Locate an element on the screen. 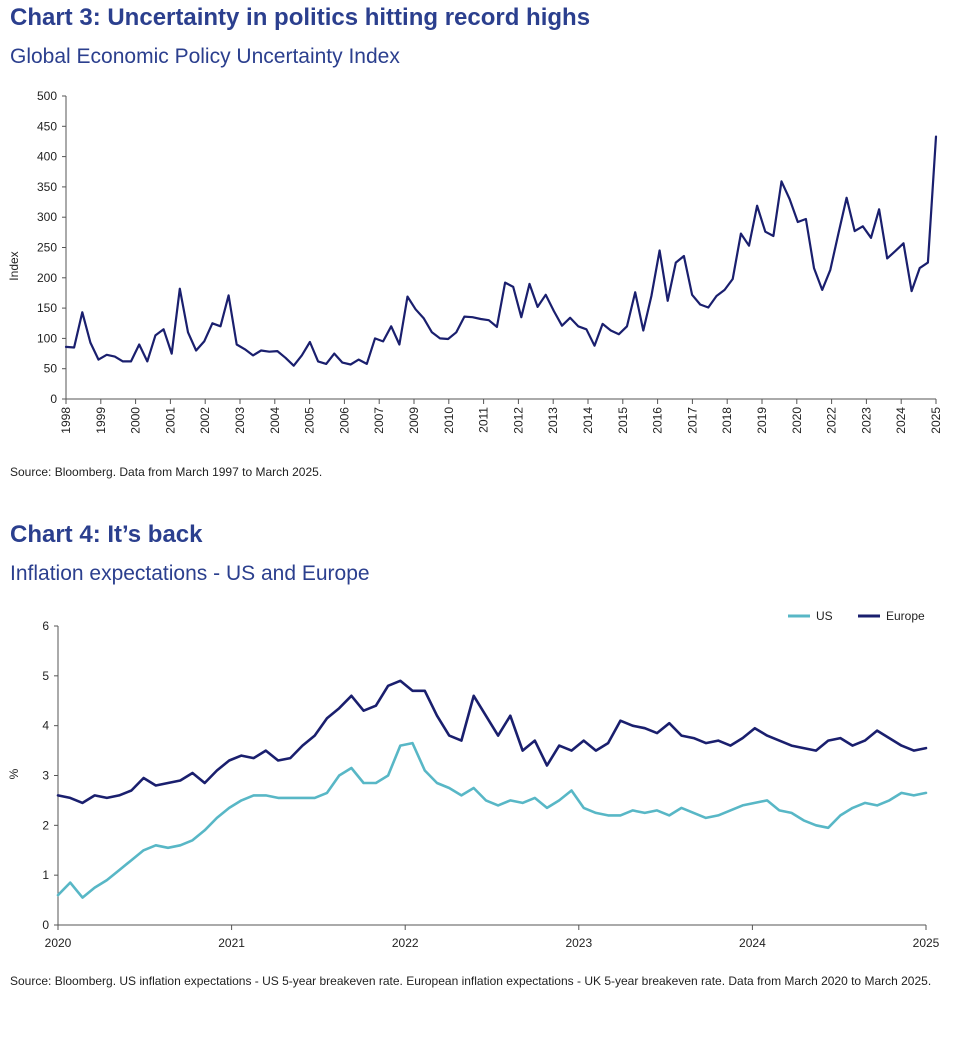 The image size is (976, 1040). y-tick-label: 5 is located at coordinates (45, 676).